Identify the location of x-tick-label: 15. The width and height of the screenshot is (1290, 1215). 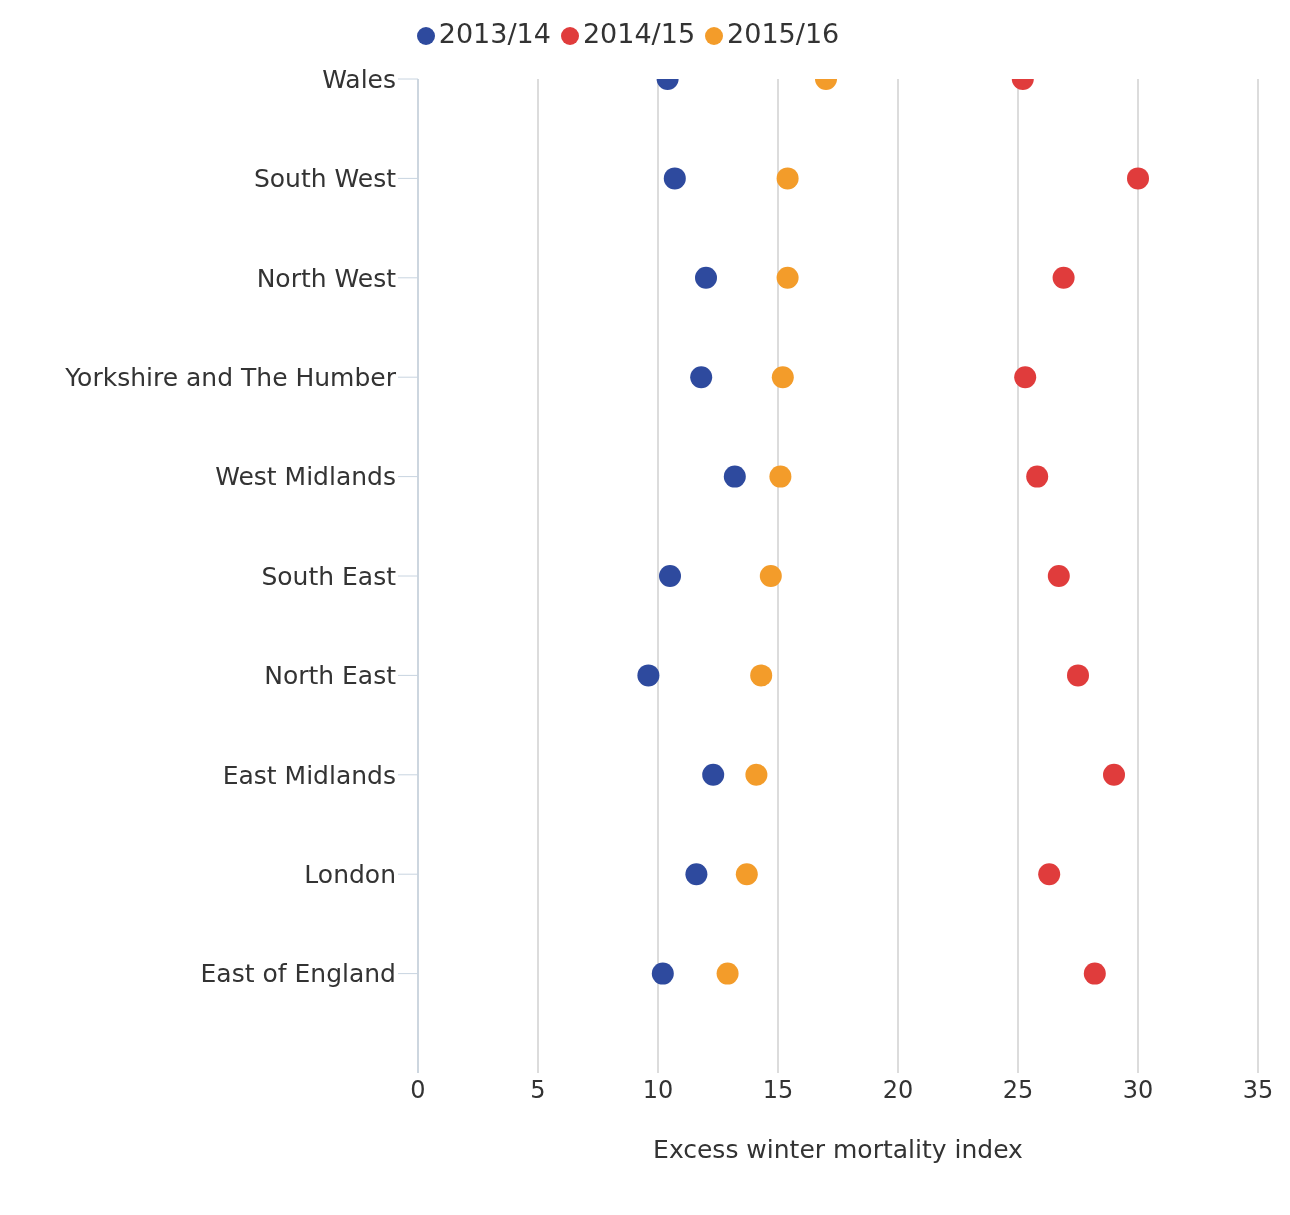
(778, 1090).